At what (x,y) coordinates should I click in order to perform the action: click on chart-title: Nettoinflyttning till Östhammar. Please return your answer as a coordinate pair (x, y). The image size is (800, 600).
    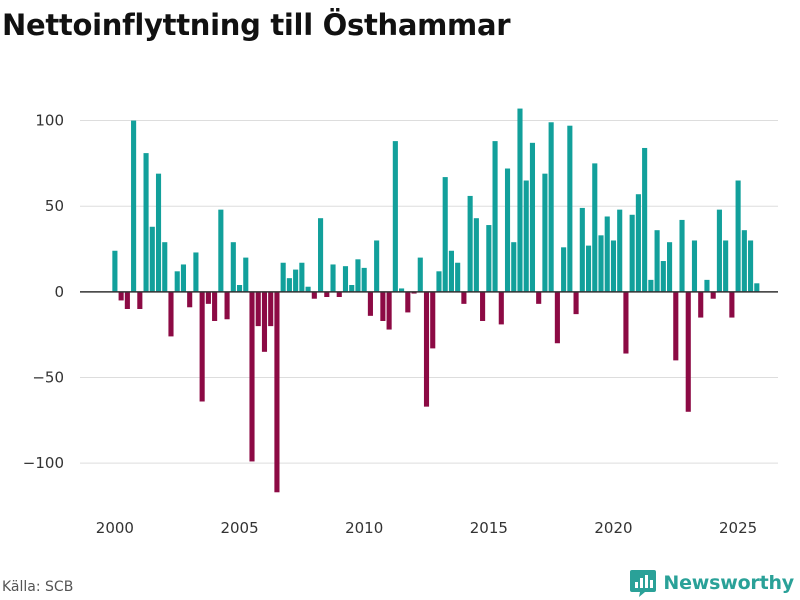
    Looking at the image, I should click on (256, 25).